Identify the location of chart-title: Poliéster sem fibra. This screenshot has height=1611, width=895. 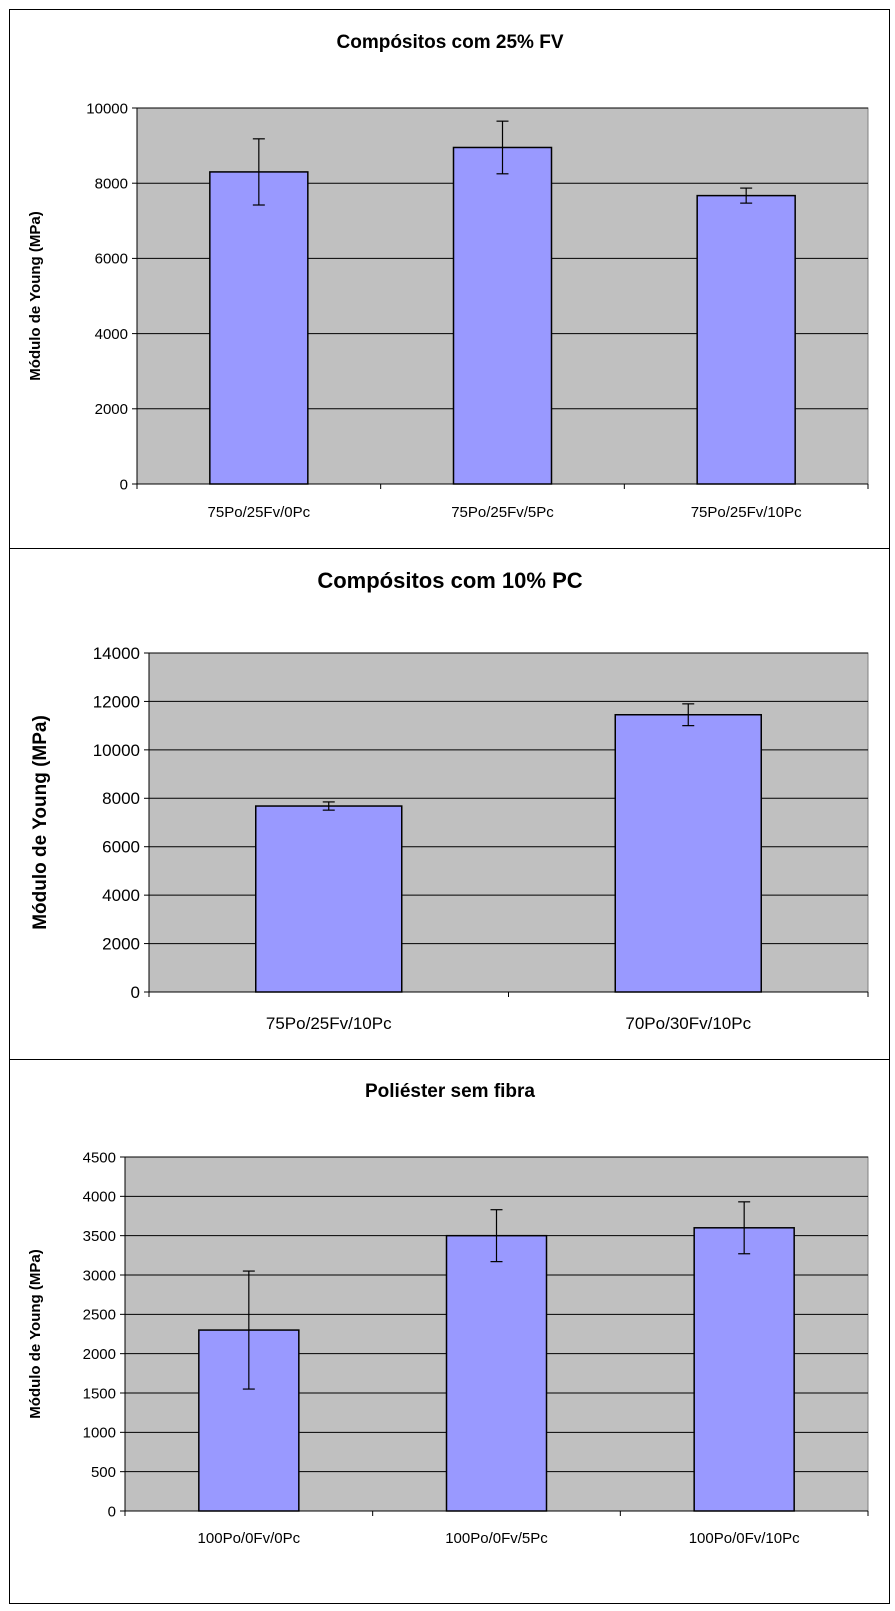
(450, 1091).